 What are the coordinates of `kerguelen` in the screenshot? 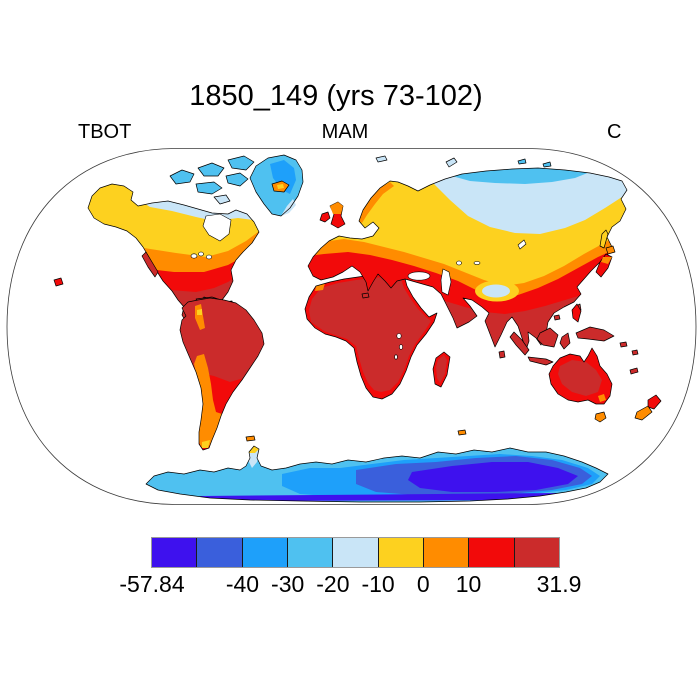 It's located at (462, 432).